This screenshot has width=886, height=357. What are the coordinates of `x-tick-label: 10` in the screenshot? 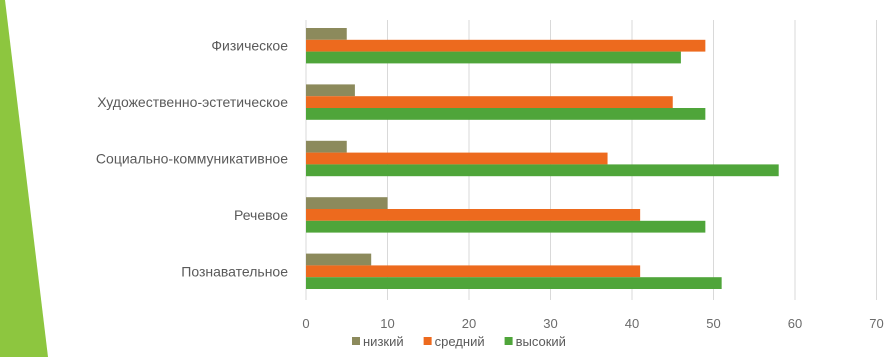 It's located at (387, 323).